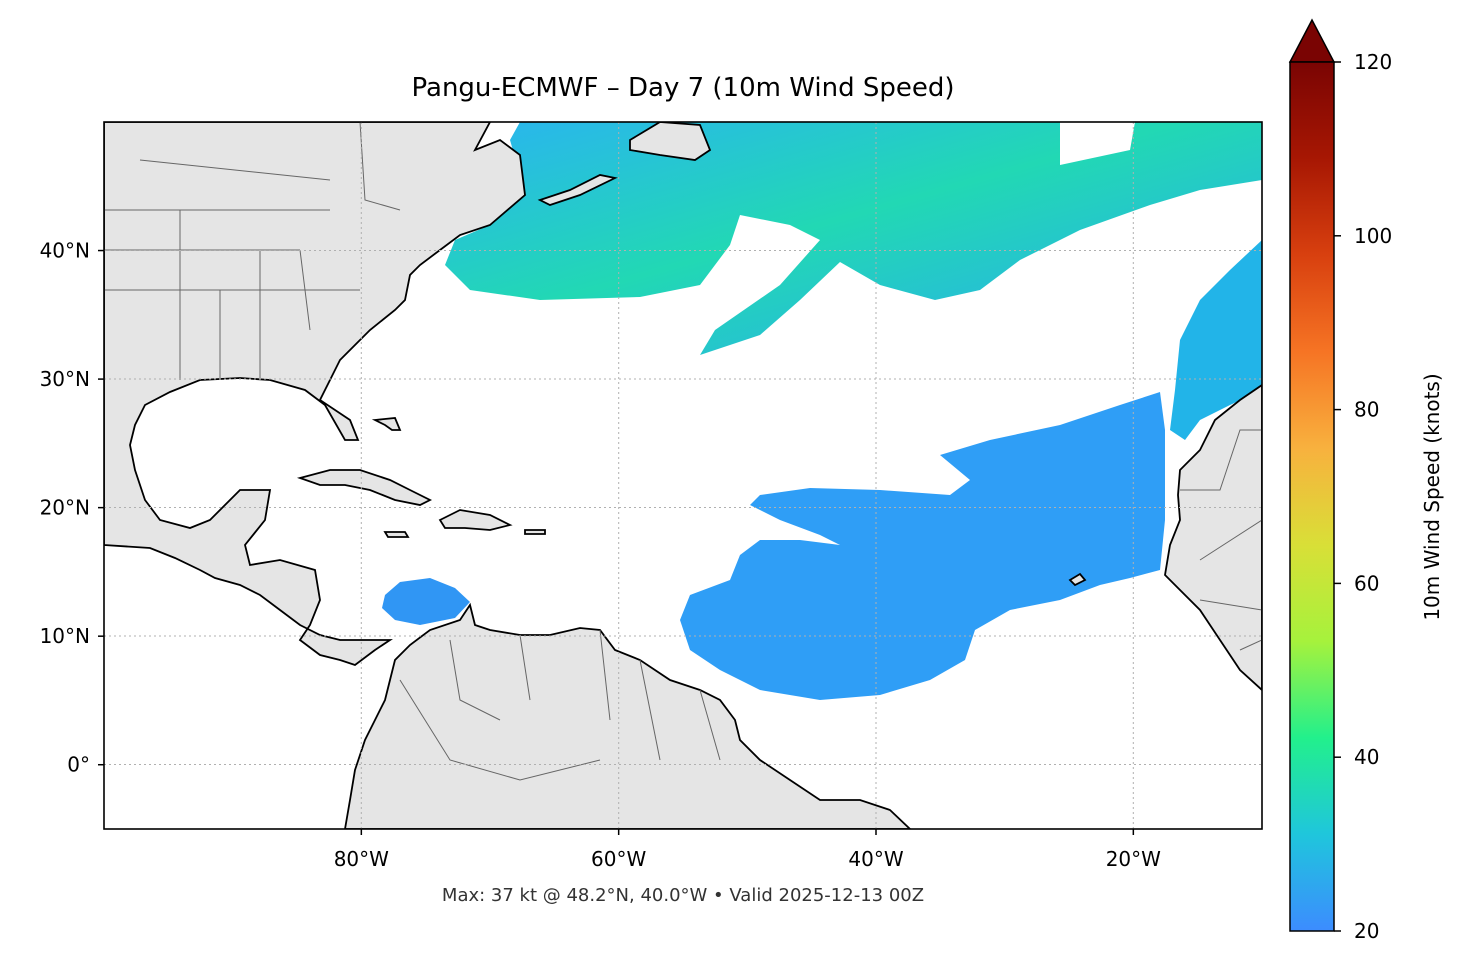  Describe the element at coordinates (577, 190) in the screenshot. I see `land-nova-scotia` at that location.